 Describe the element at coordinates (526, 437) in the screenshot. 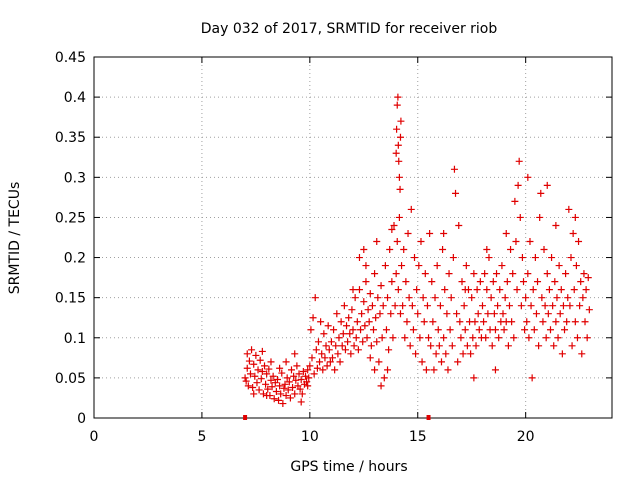

I see `x-tick-label: 20` at that location.